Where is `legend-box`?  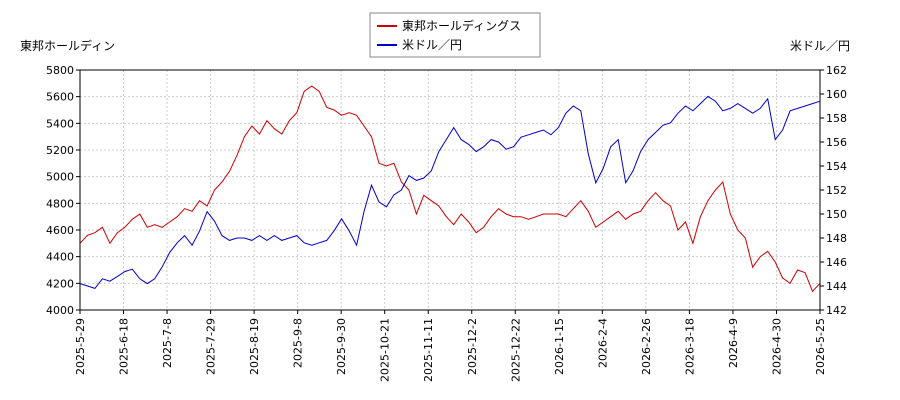
legend-box is located at coordinates (455, 35).